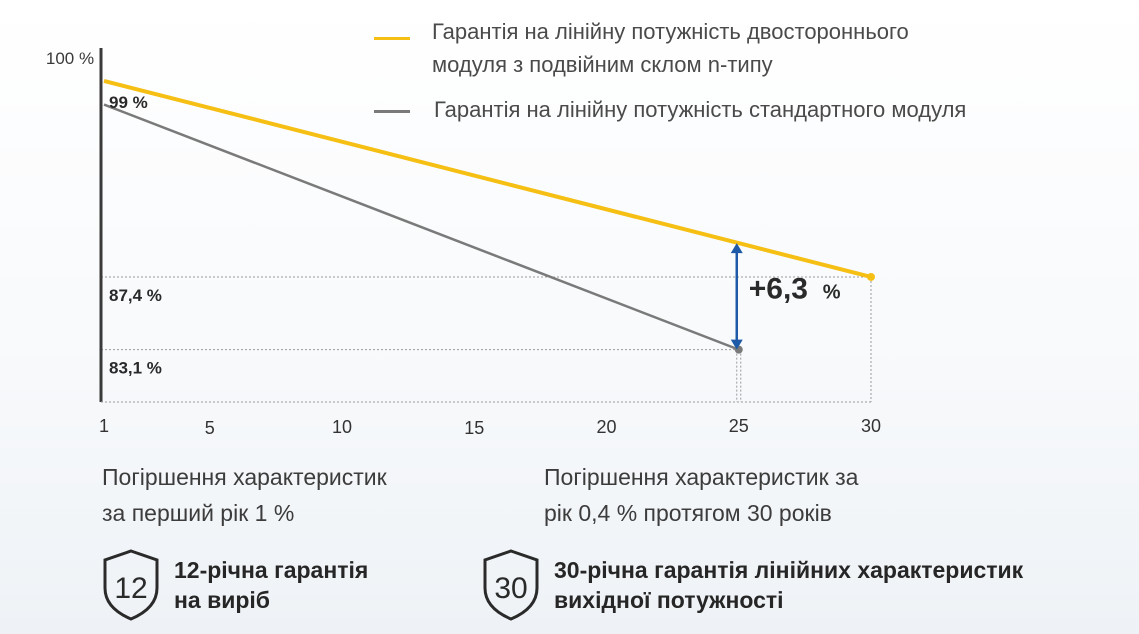 The image size is (1139, 634). I want to click on x-tick-label: 25, so click(739, 426).